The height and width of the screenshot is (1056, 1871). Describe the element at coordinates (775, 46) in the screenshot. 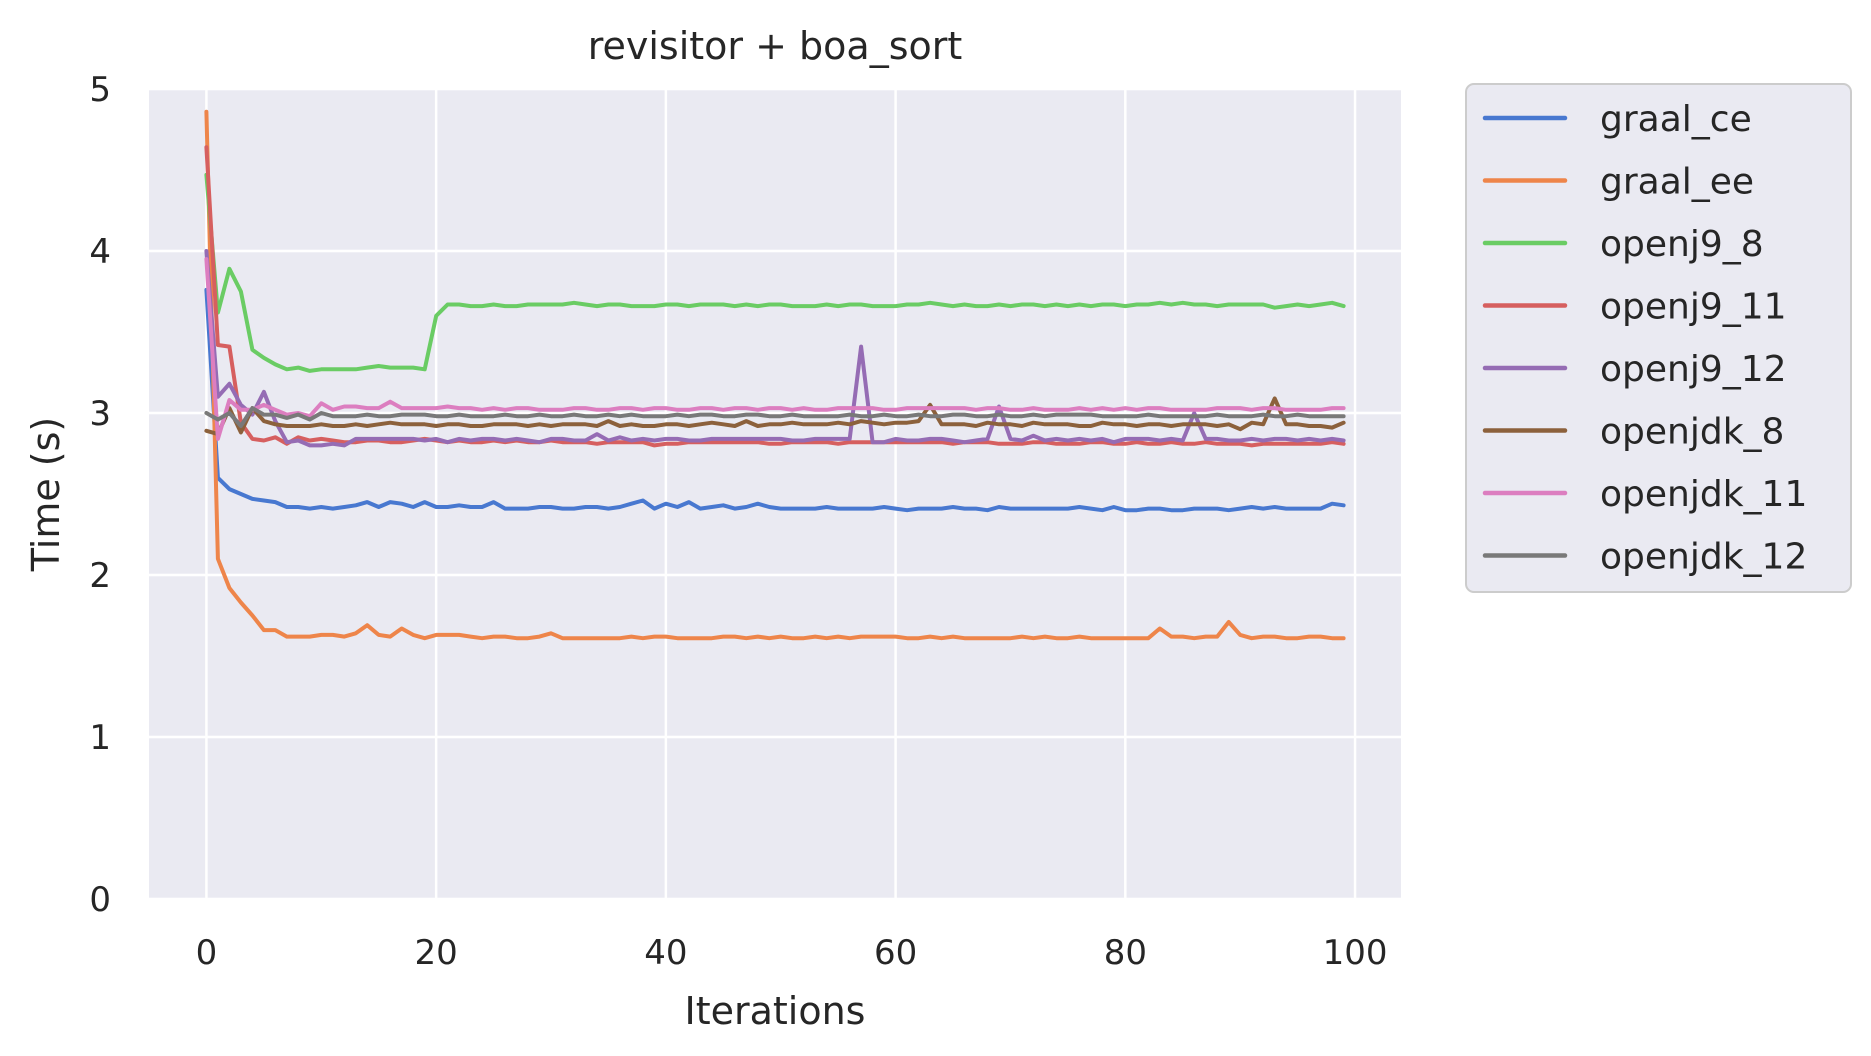

I see `chart-title: revisitor + boa_sort` at that location.